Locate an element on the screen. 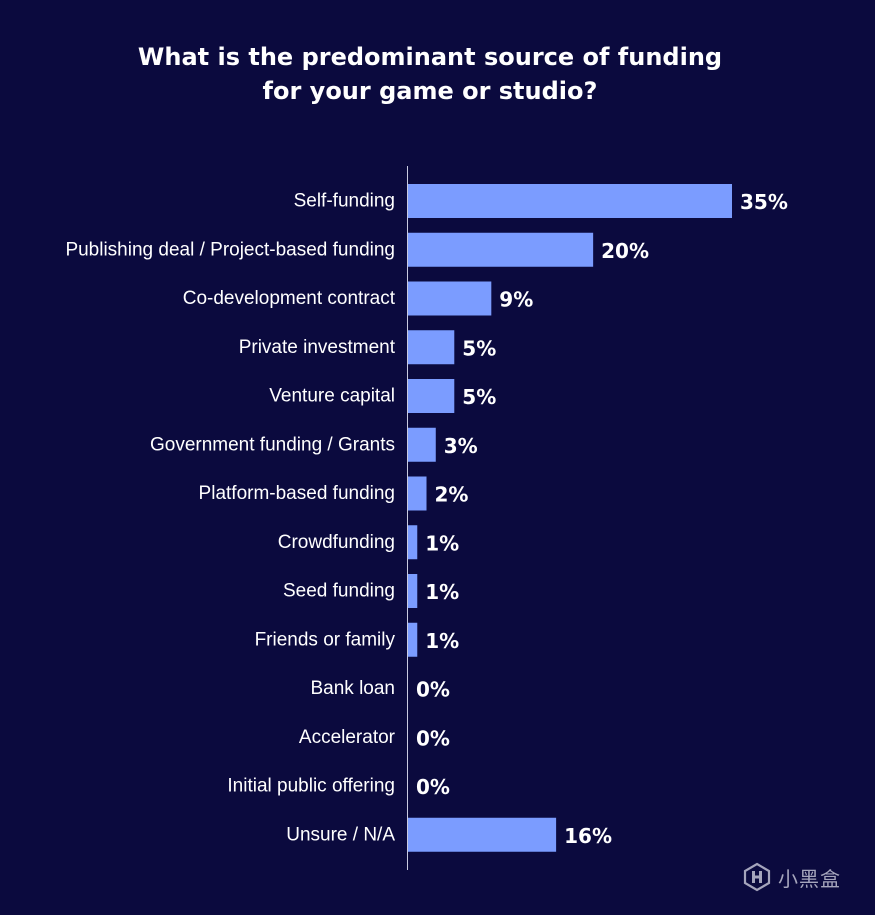  watermark: 小黑盒 is located at coordinates (791, 877).